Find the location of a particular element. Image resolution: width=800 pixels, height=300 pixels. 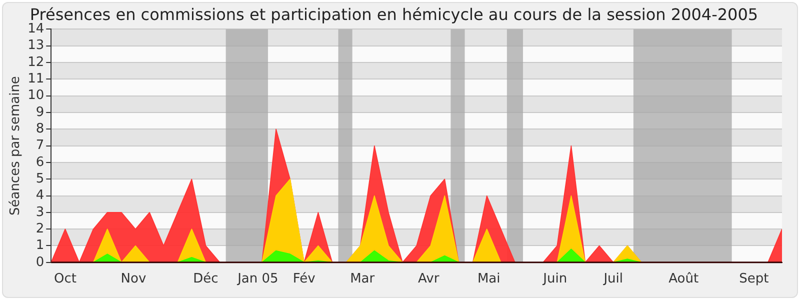

x-tick-label: Mai is located at coordinates (488, 279).